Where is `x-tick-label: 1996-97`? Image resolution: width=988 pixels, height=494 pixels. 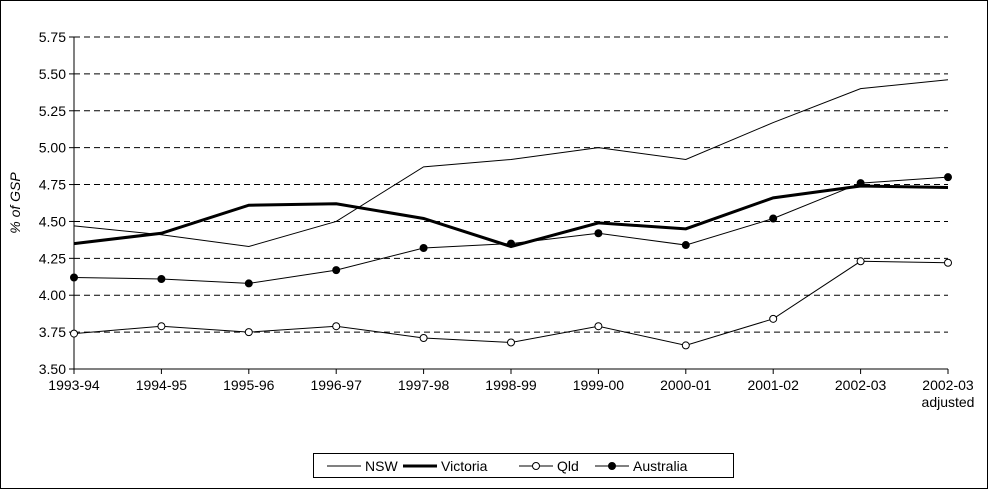 x-tick-label: 1996-97 is located at coordinates (337, 385).